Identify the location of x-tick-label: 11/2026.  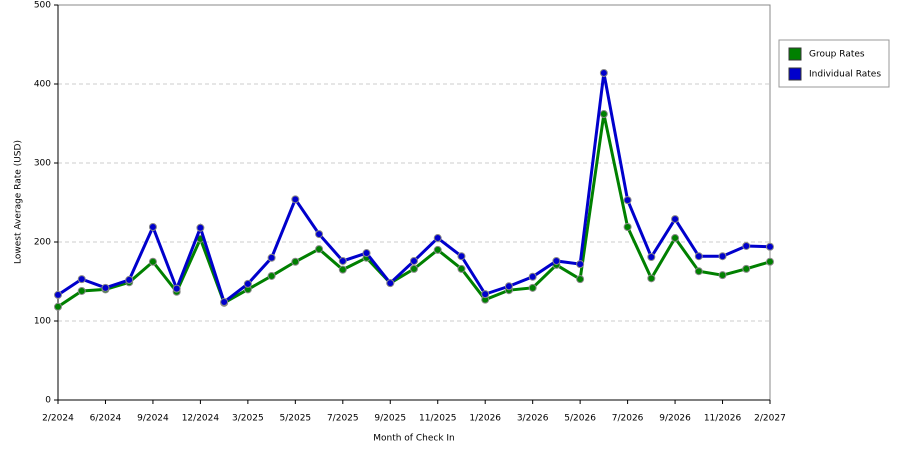
(723, 419).